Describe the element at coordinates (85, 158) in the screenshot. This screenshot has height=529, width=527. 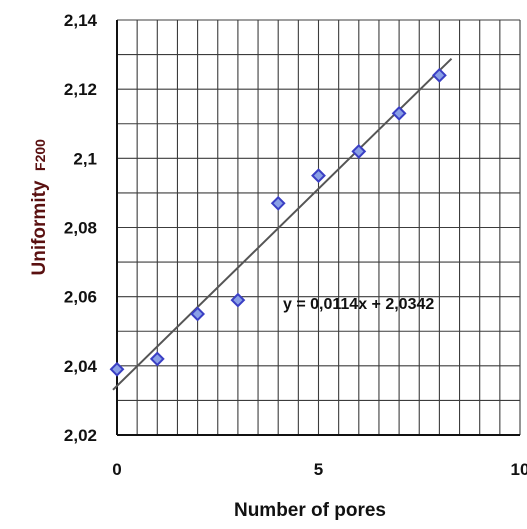
I see `y-tick-label: 2,1` at that location.